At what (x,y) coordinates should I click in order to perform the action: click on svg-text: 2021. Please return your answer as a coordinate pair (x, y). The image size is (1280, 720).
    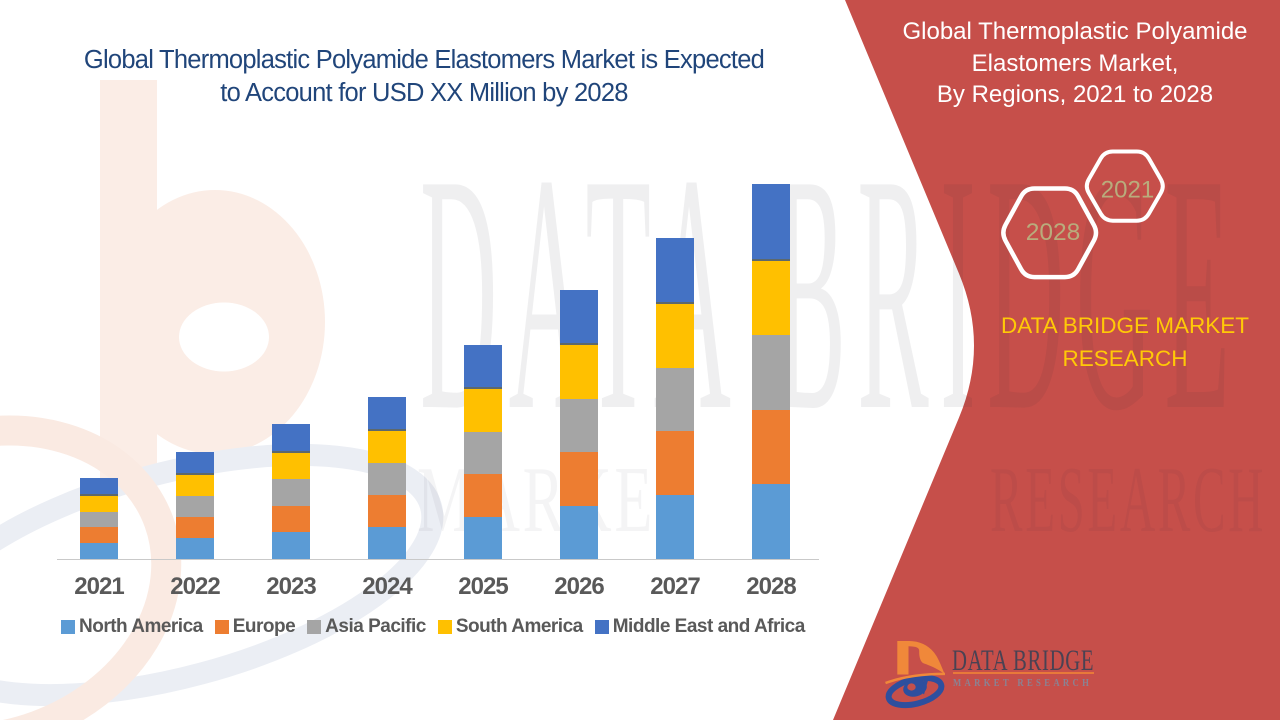
    Looking at the image, I should click on (1127, 189).